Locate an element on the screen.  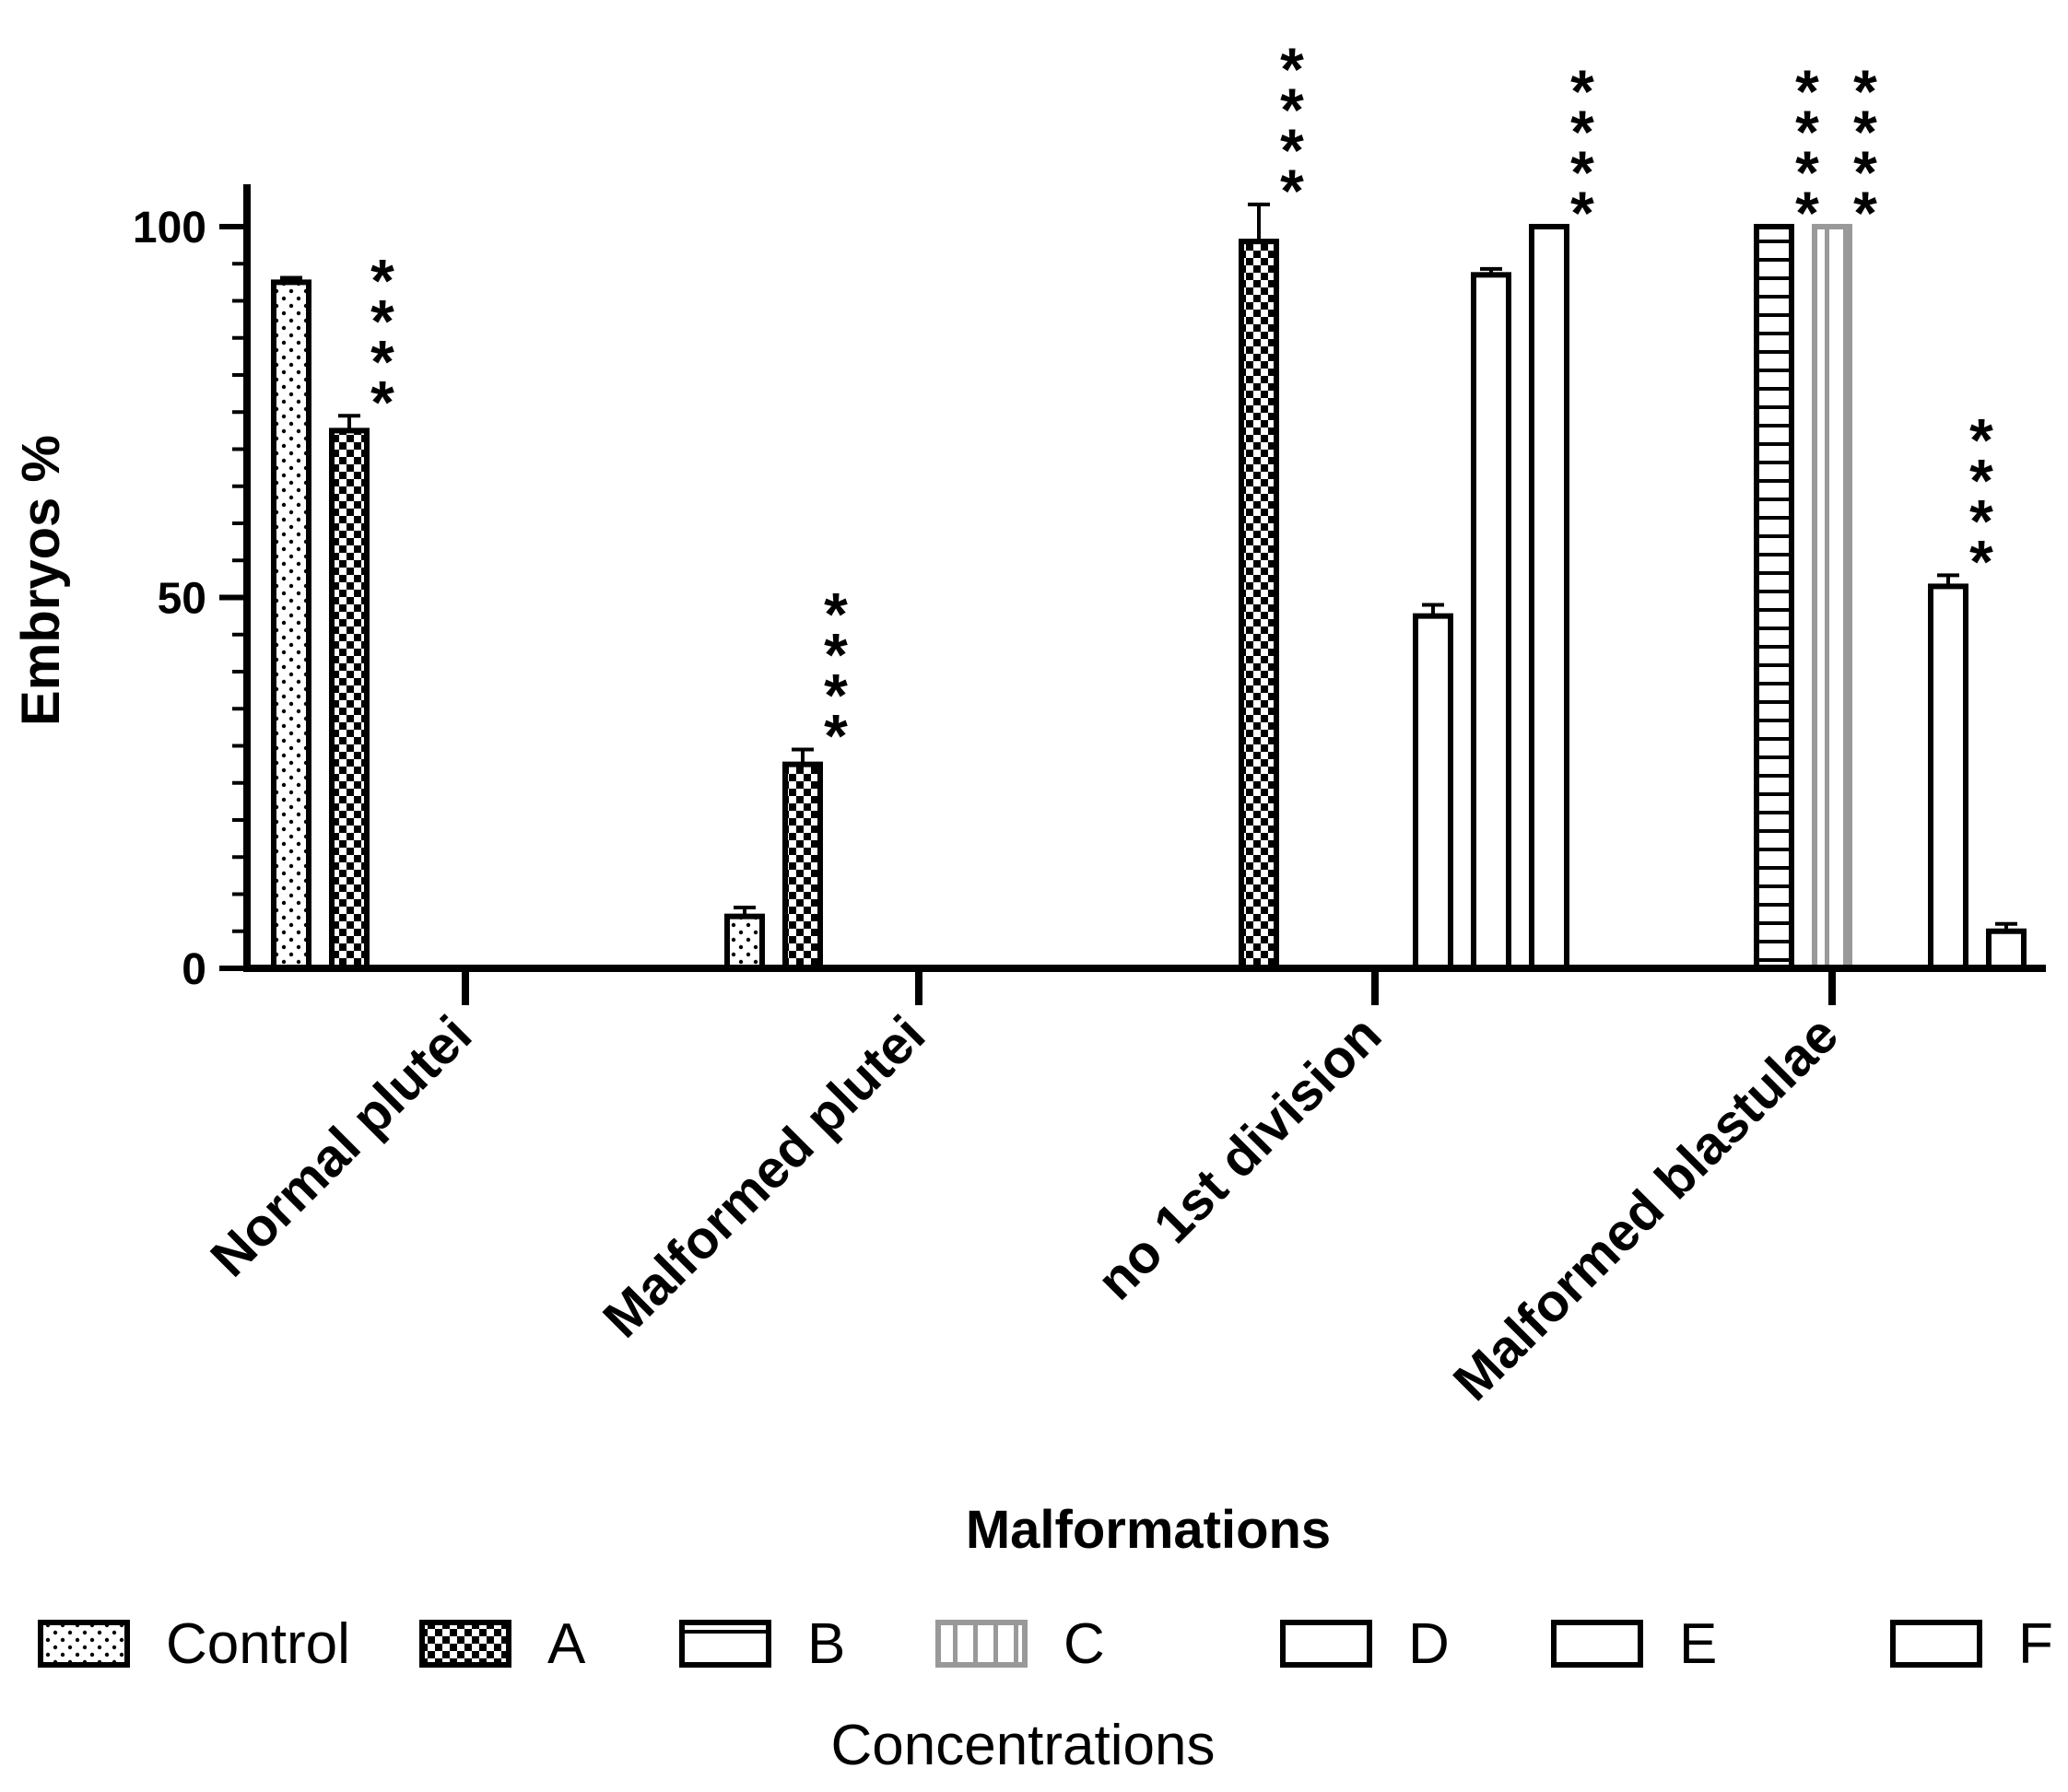
legend-item-c: C is located at coordinates (1020, 1644).